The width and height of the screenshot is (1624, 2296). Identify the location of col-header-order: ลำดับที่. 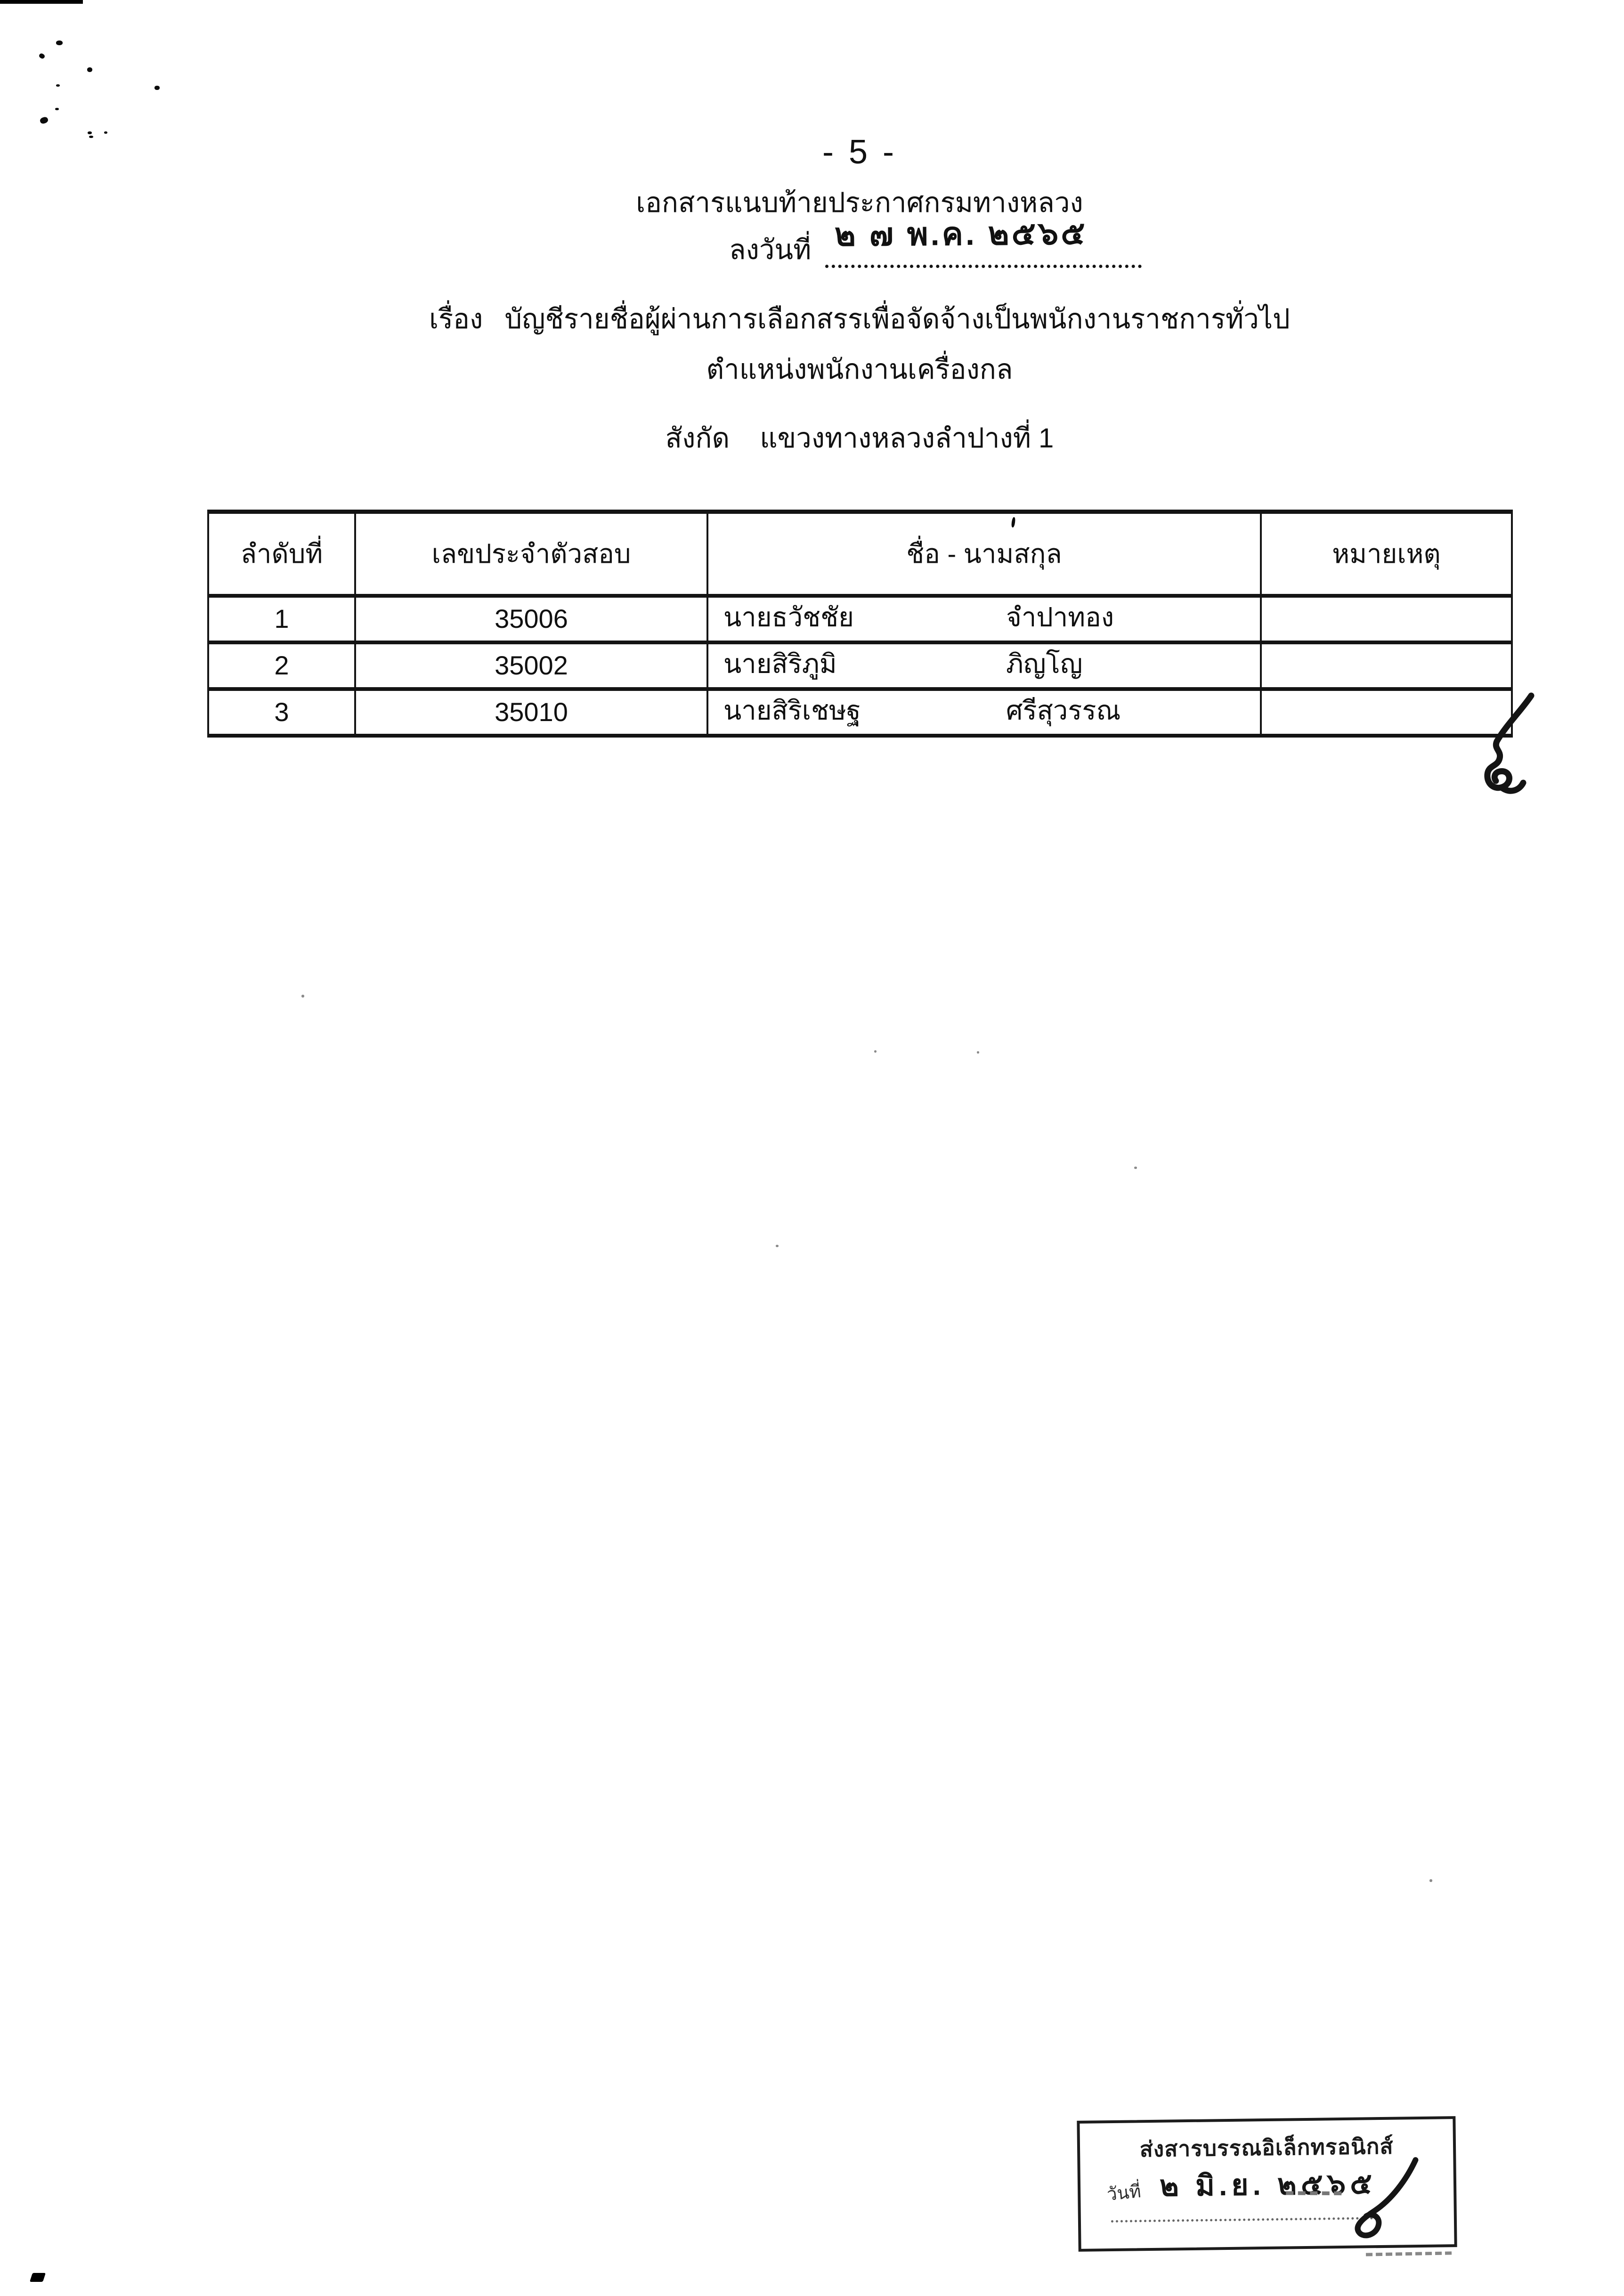
(281, 554).